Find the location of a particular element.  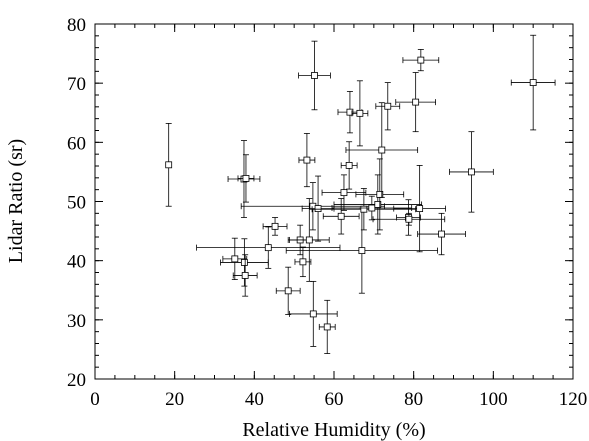

y-tick-label: 30 is located at coordinates (76, 321).